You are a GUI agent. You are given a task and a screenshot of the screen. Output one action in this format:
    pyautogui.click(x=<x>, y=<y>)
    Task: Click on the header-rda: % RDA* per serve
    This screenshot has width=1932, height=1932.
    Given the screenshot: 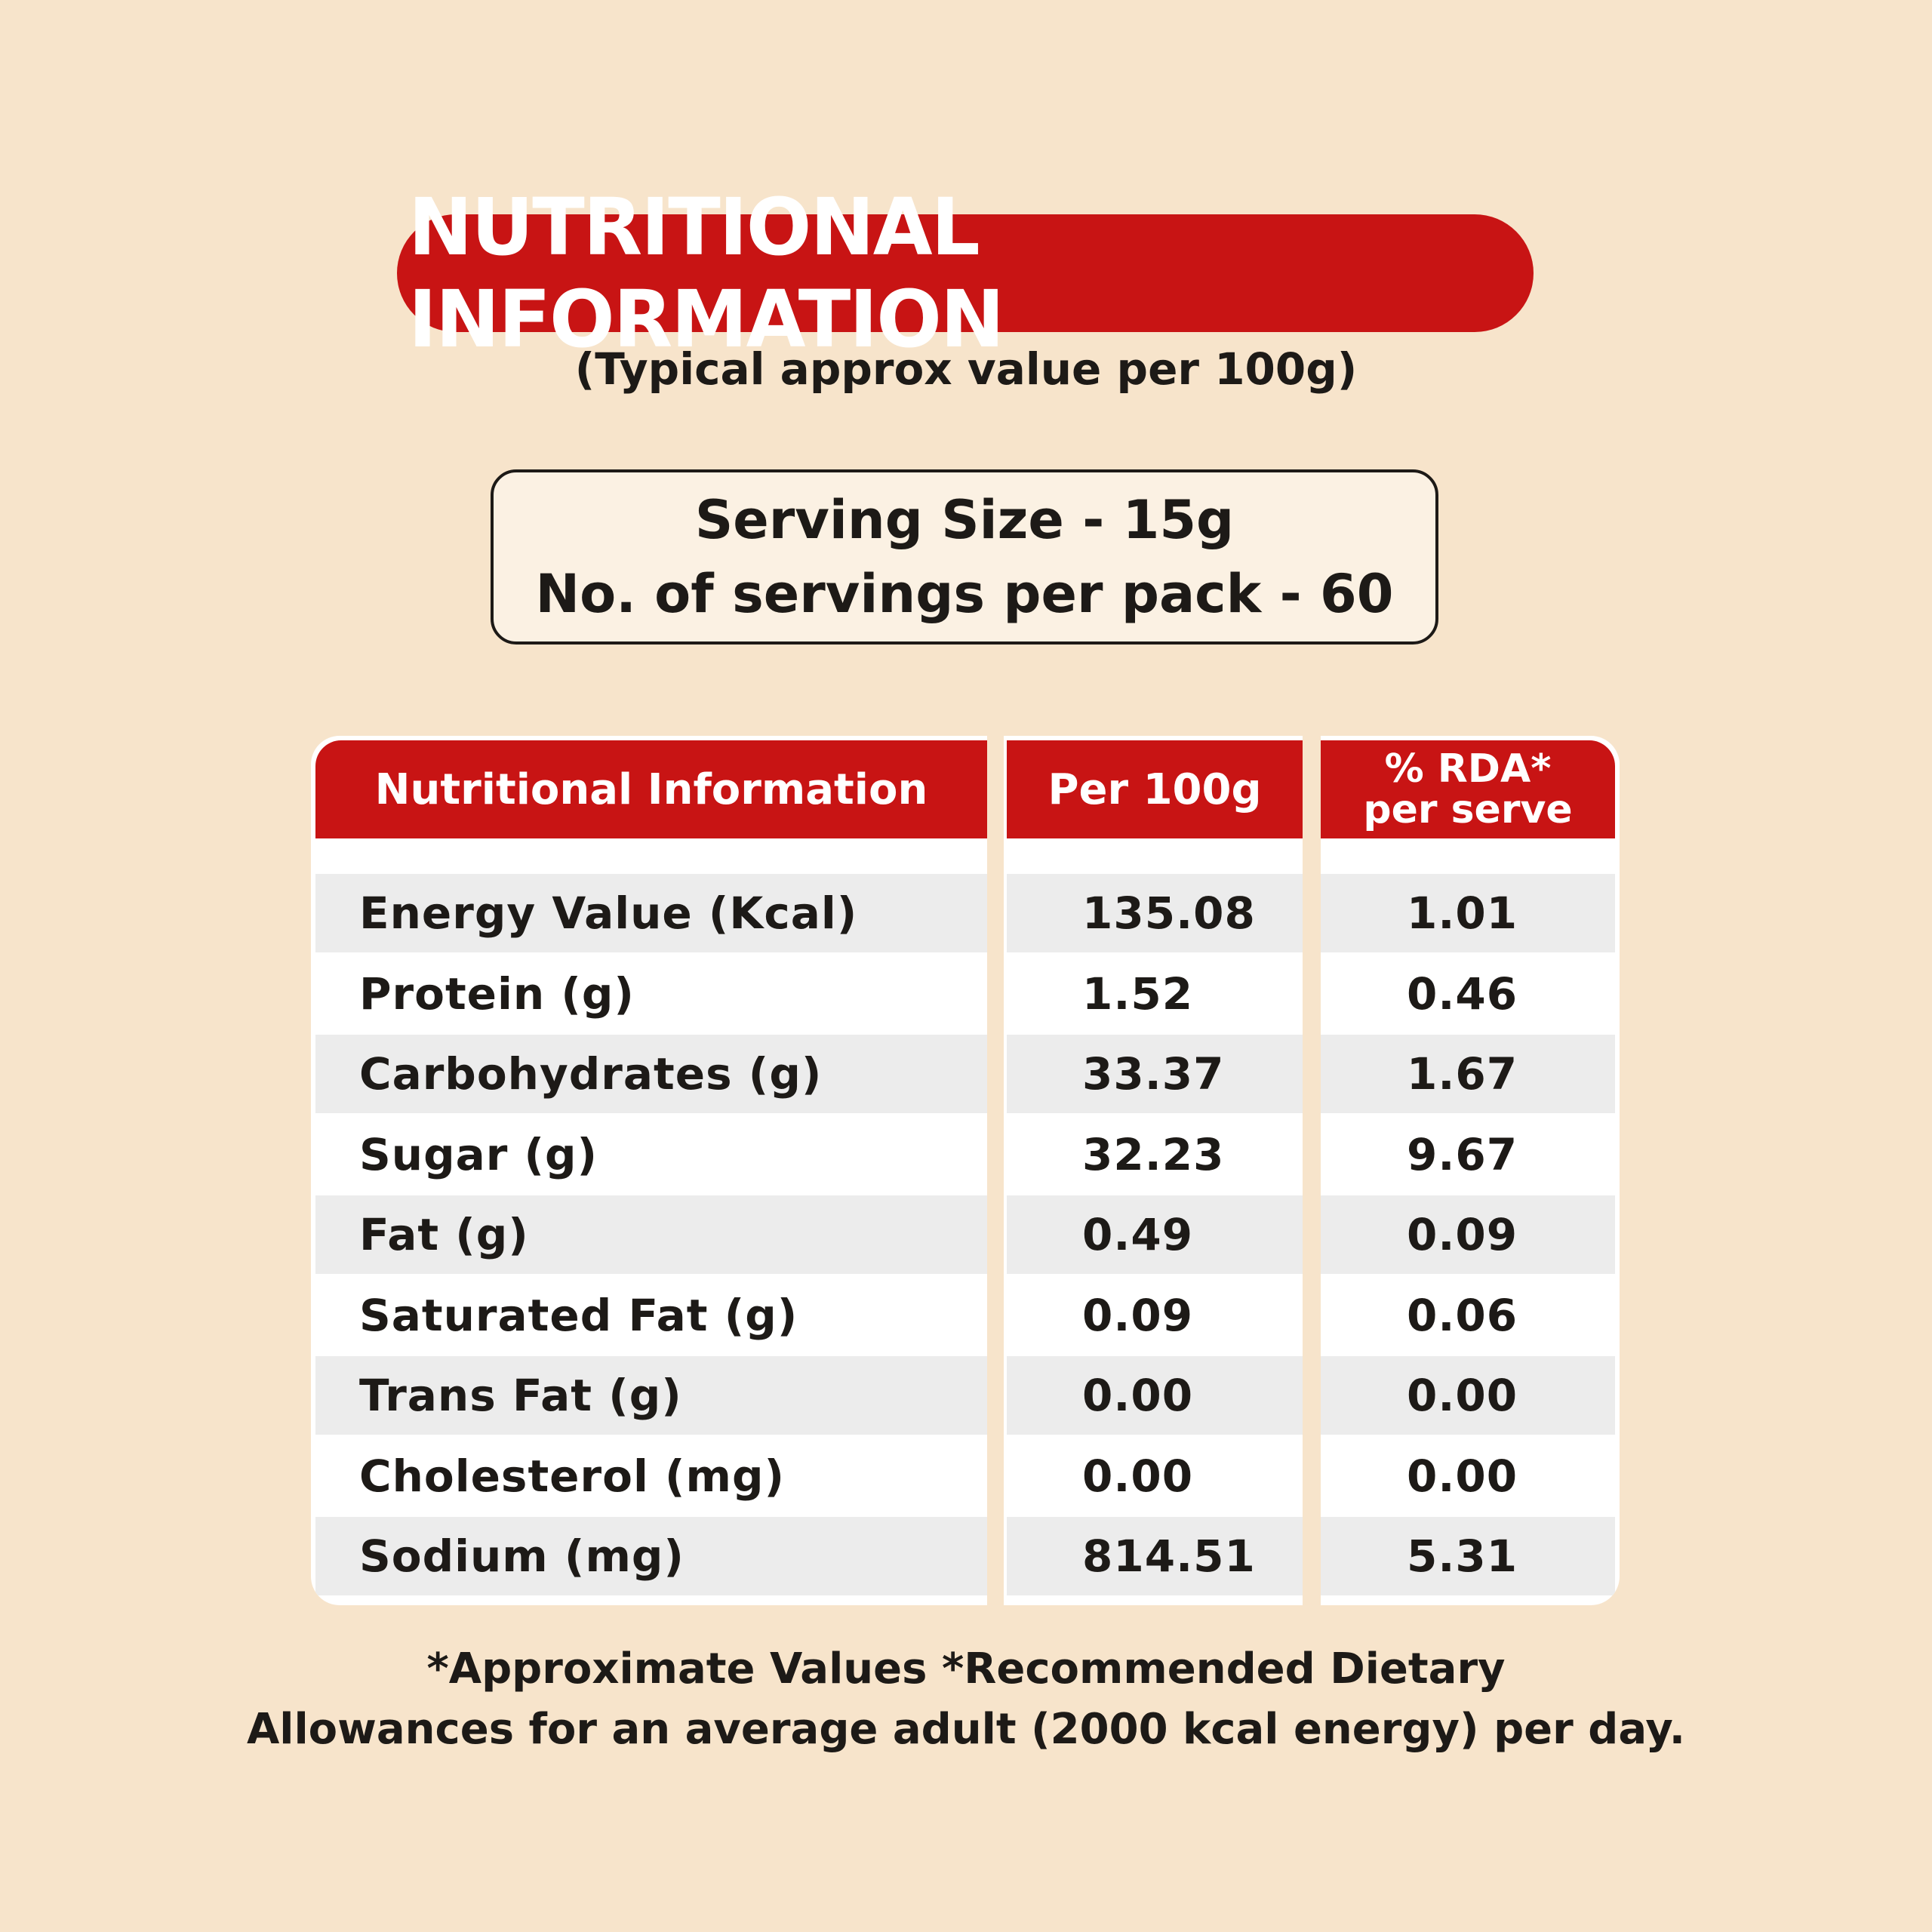 What is the action you would take?
    pyautogui.click(x=1468, y=789)
    